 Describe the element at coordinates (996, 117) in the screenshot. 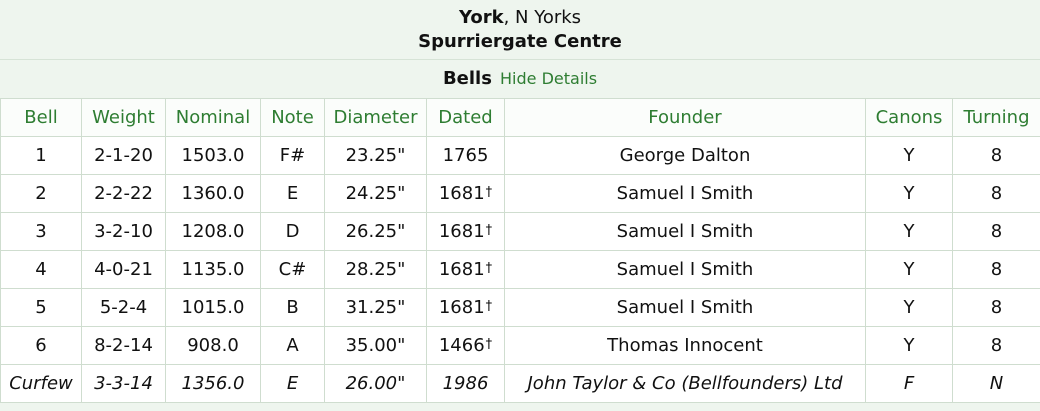

I see `column-header-turning: Turning` at that location.